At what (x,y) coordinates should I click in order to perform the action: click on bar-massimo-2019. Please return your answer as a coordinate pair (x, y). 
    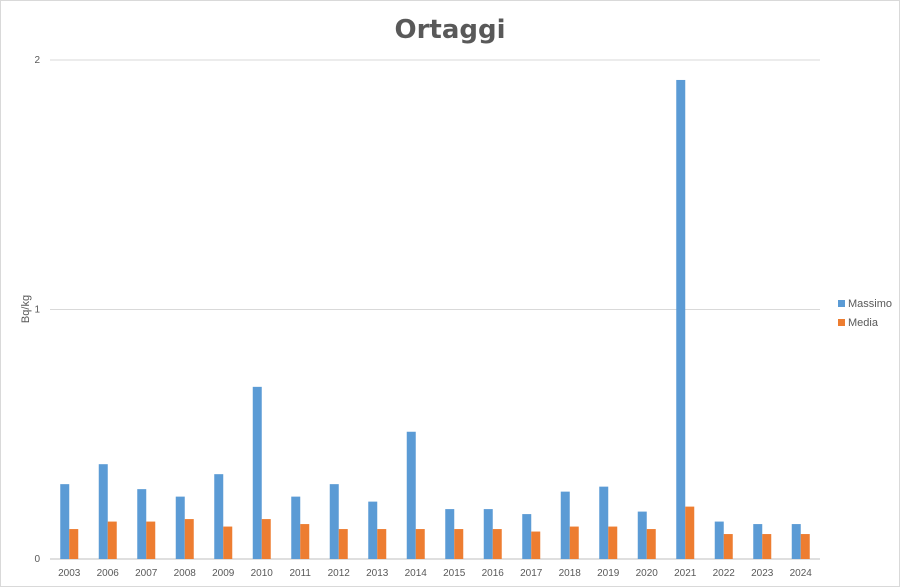
    Looking at the image, I should click on (604, 522).